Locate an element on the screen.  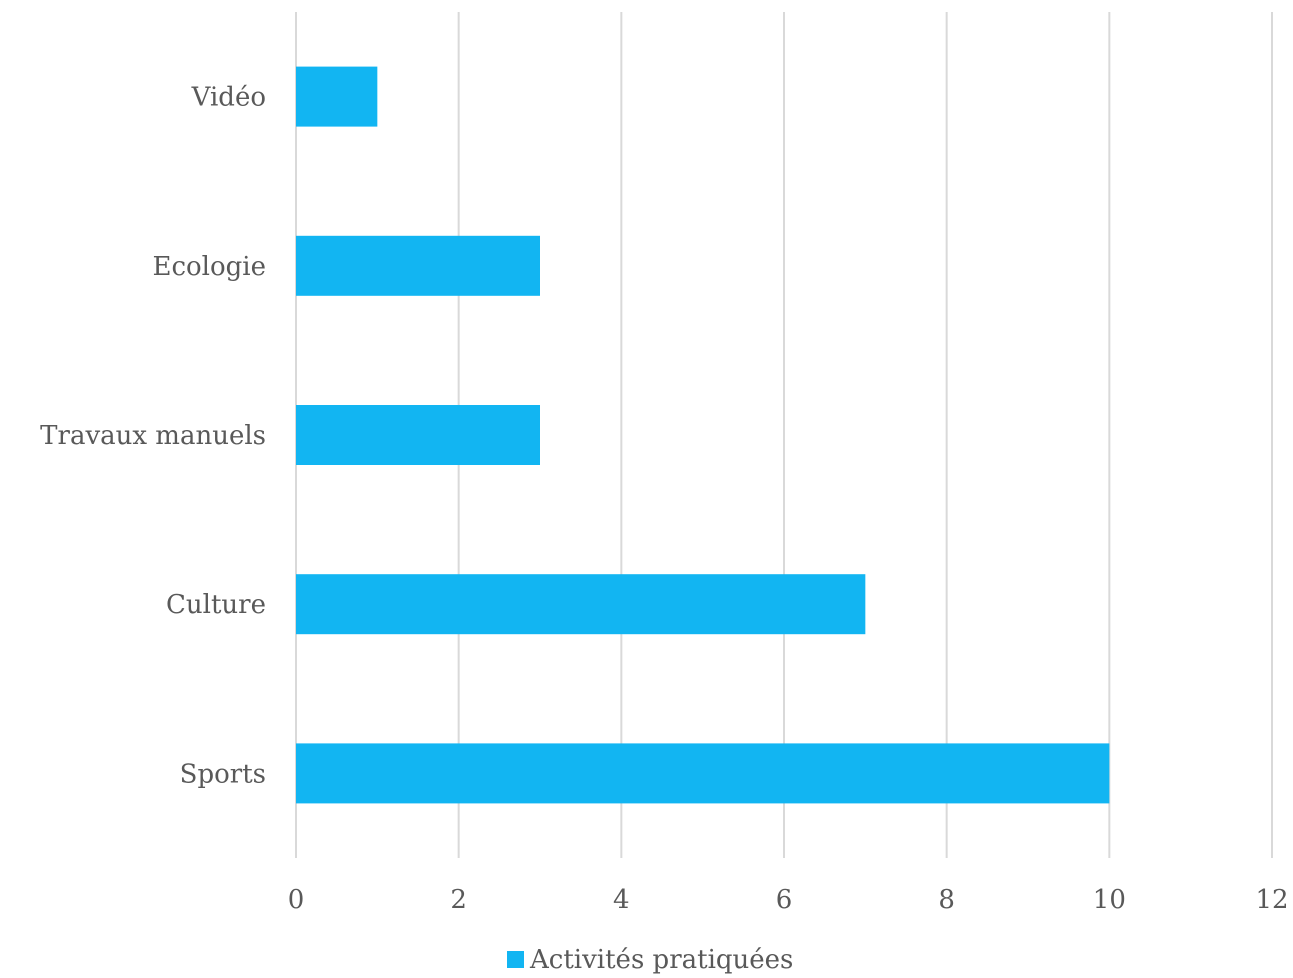
bar-ecologie is located at coordinates (418, 265).